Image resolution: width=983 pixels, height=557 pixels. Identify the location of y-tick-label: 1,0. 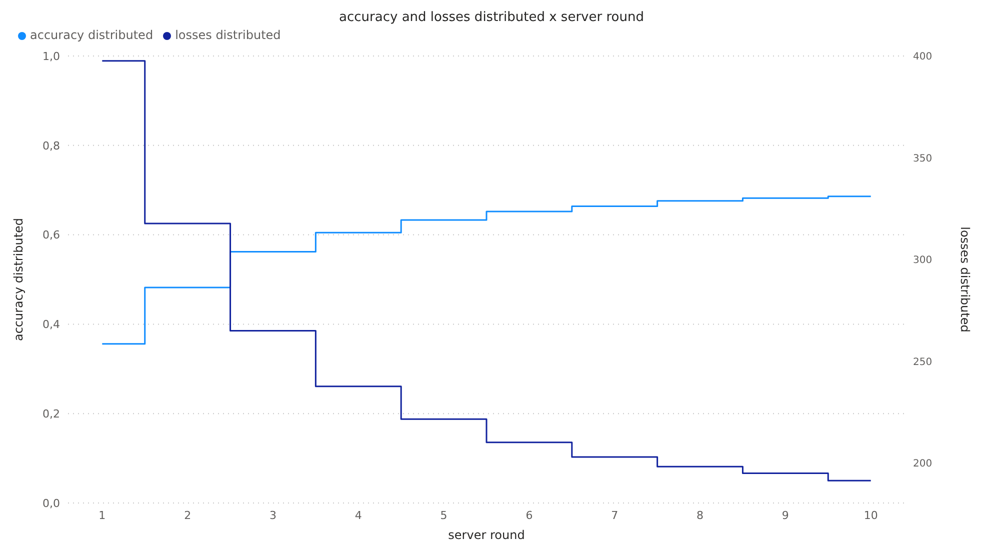
(51, 56).